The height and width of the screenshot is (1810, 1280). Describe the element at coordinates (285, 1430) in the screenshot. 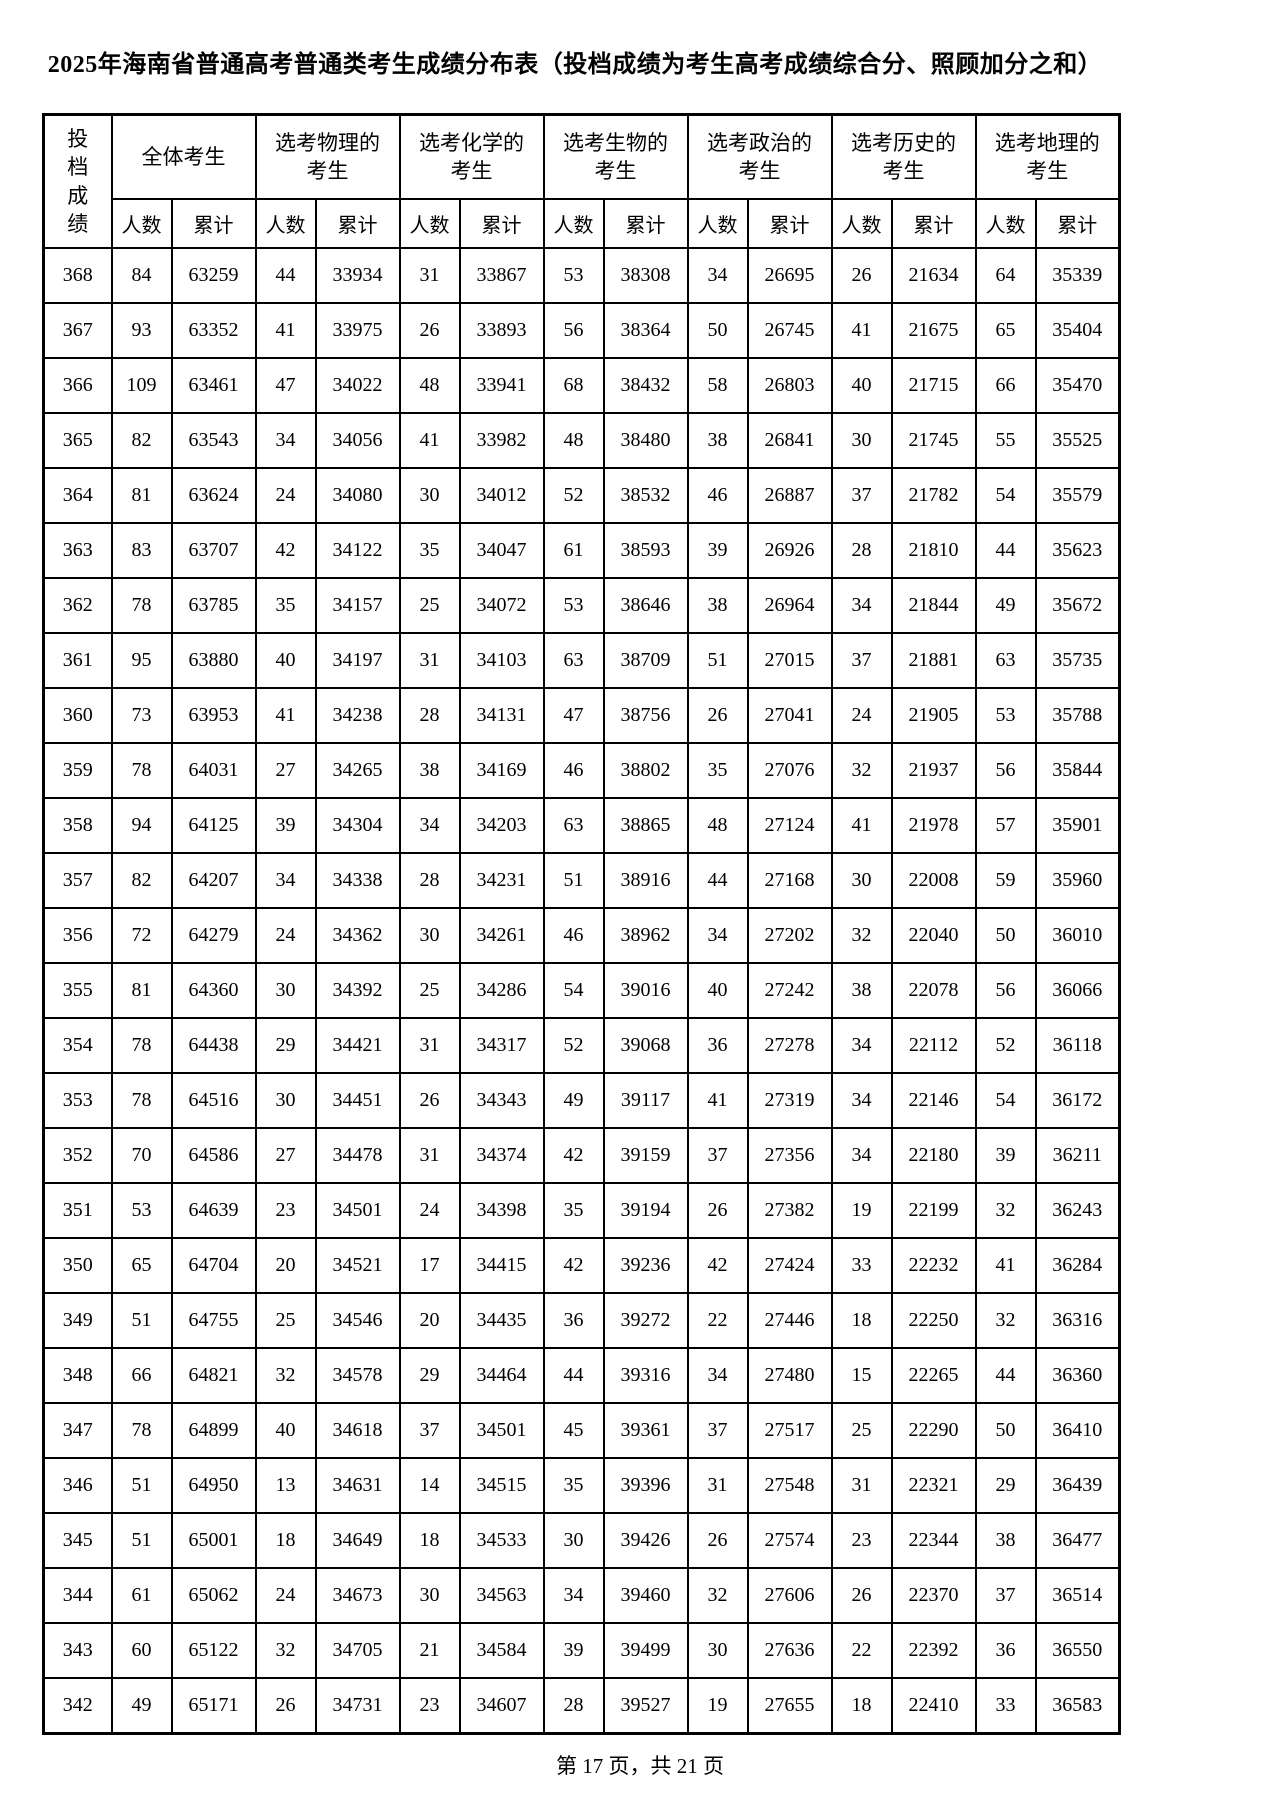

I see `cell-count: 40` at that location.